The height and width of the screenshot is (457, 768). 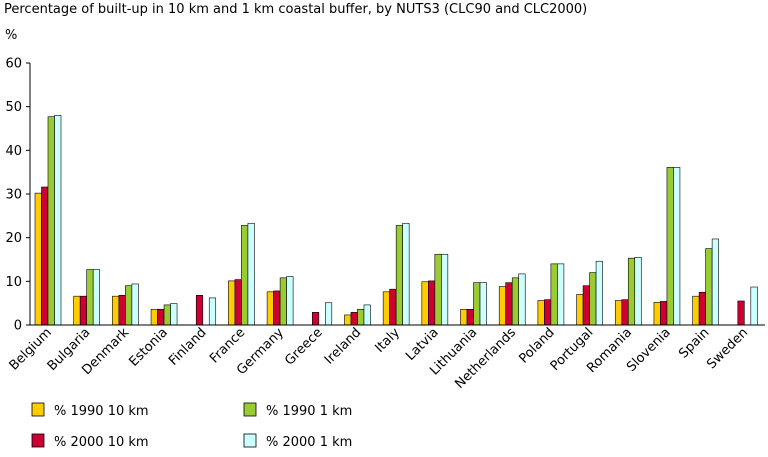 What do you see at coordinates (290, 301) in the screenshot?
I see `bar-2000-1-km-germany` at bounding box center [290, 301].